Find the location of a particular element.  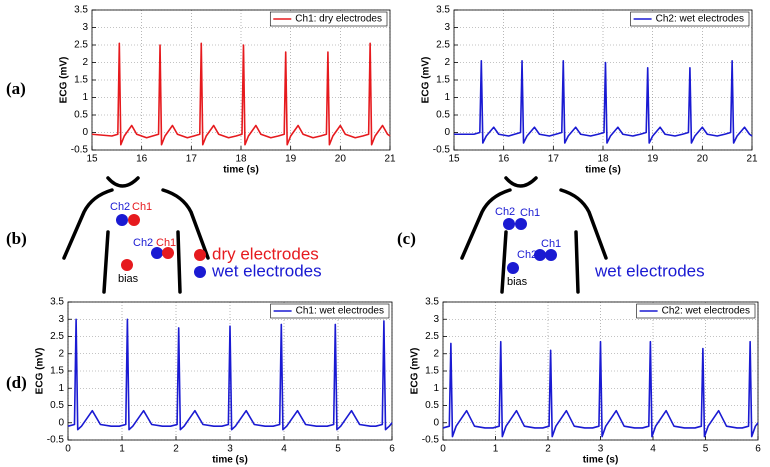

electrode-label: bias is located at coordinates (517, 282).